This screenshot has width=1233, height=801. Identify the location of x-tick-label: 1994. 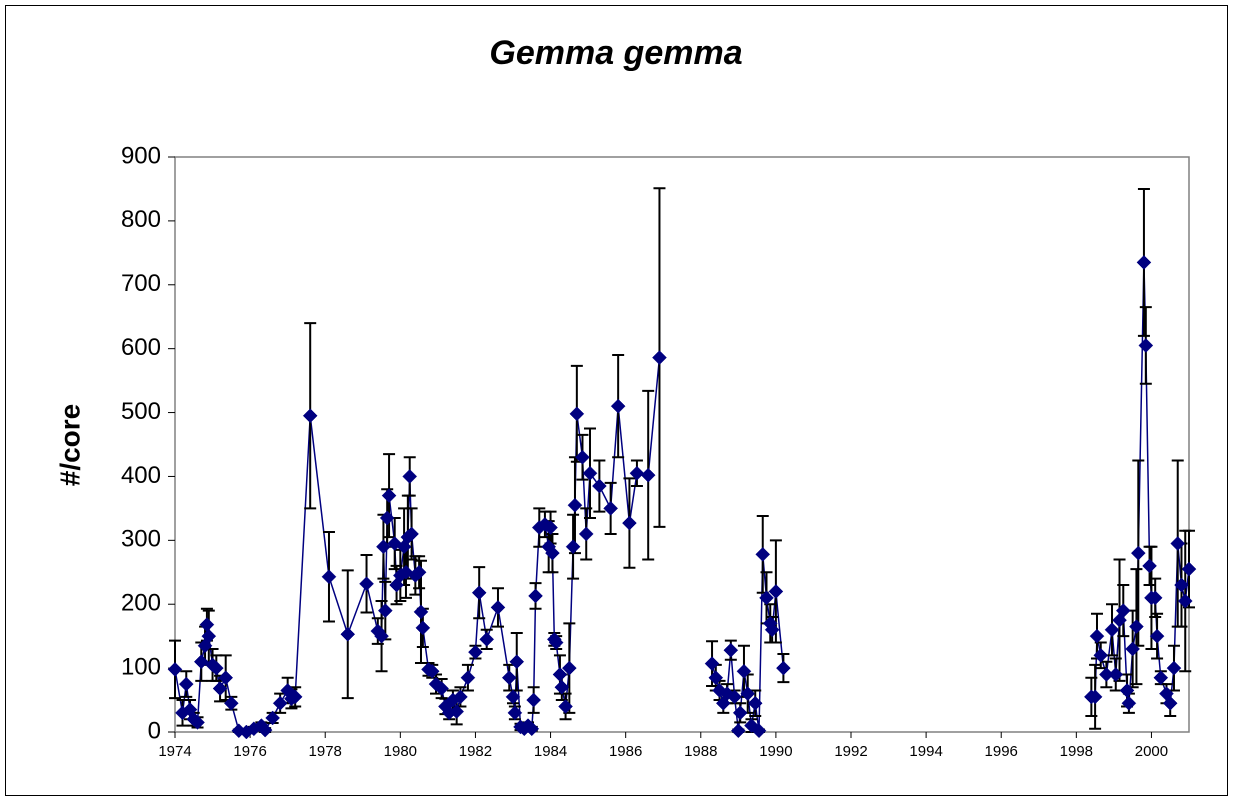
(925, 751).